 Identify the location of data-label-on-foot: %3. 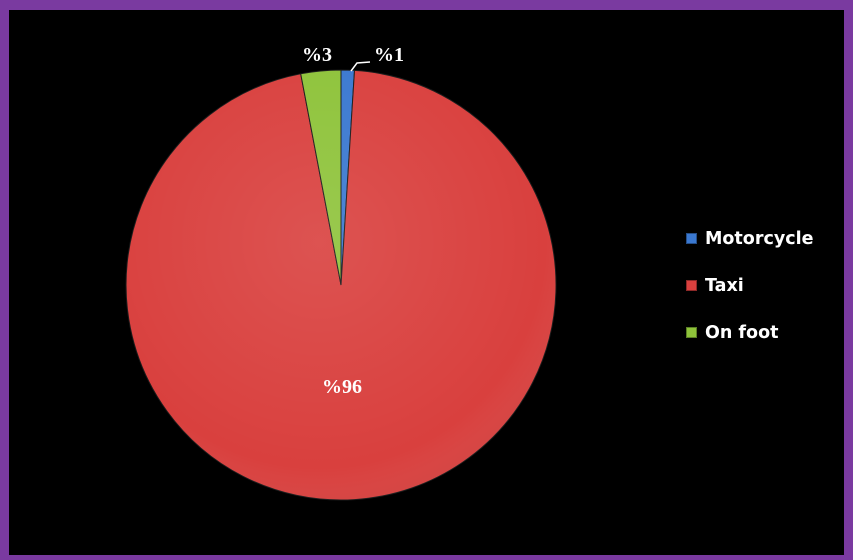
(317, 55).